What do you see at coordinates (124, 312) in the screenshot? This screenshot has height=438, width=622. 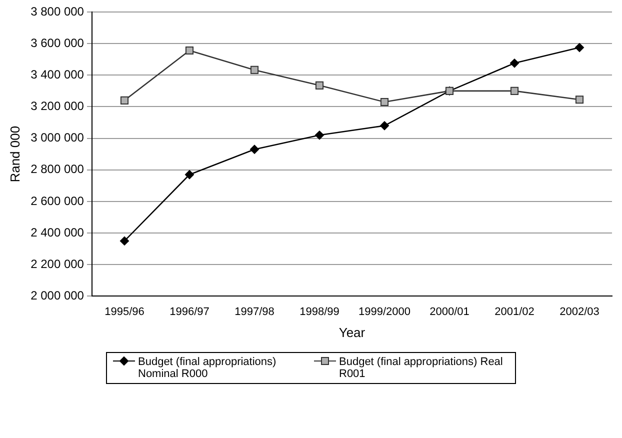 I see `x-tick-label: 1995/96` at bounding box center [124, 312].